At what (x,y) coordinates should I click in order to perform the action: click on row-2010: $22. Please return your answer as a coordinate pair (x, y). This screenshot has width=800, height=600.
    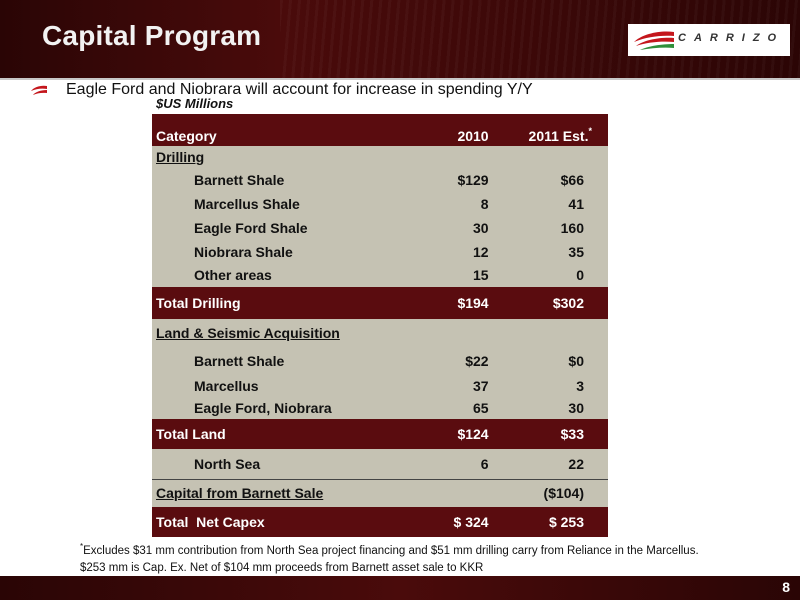
    Looking at the image, I should click on (465, 361).